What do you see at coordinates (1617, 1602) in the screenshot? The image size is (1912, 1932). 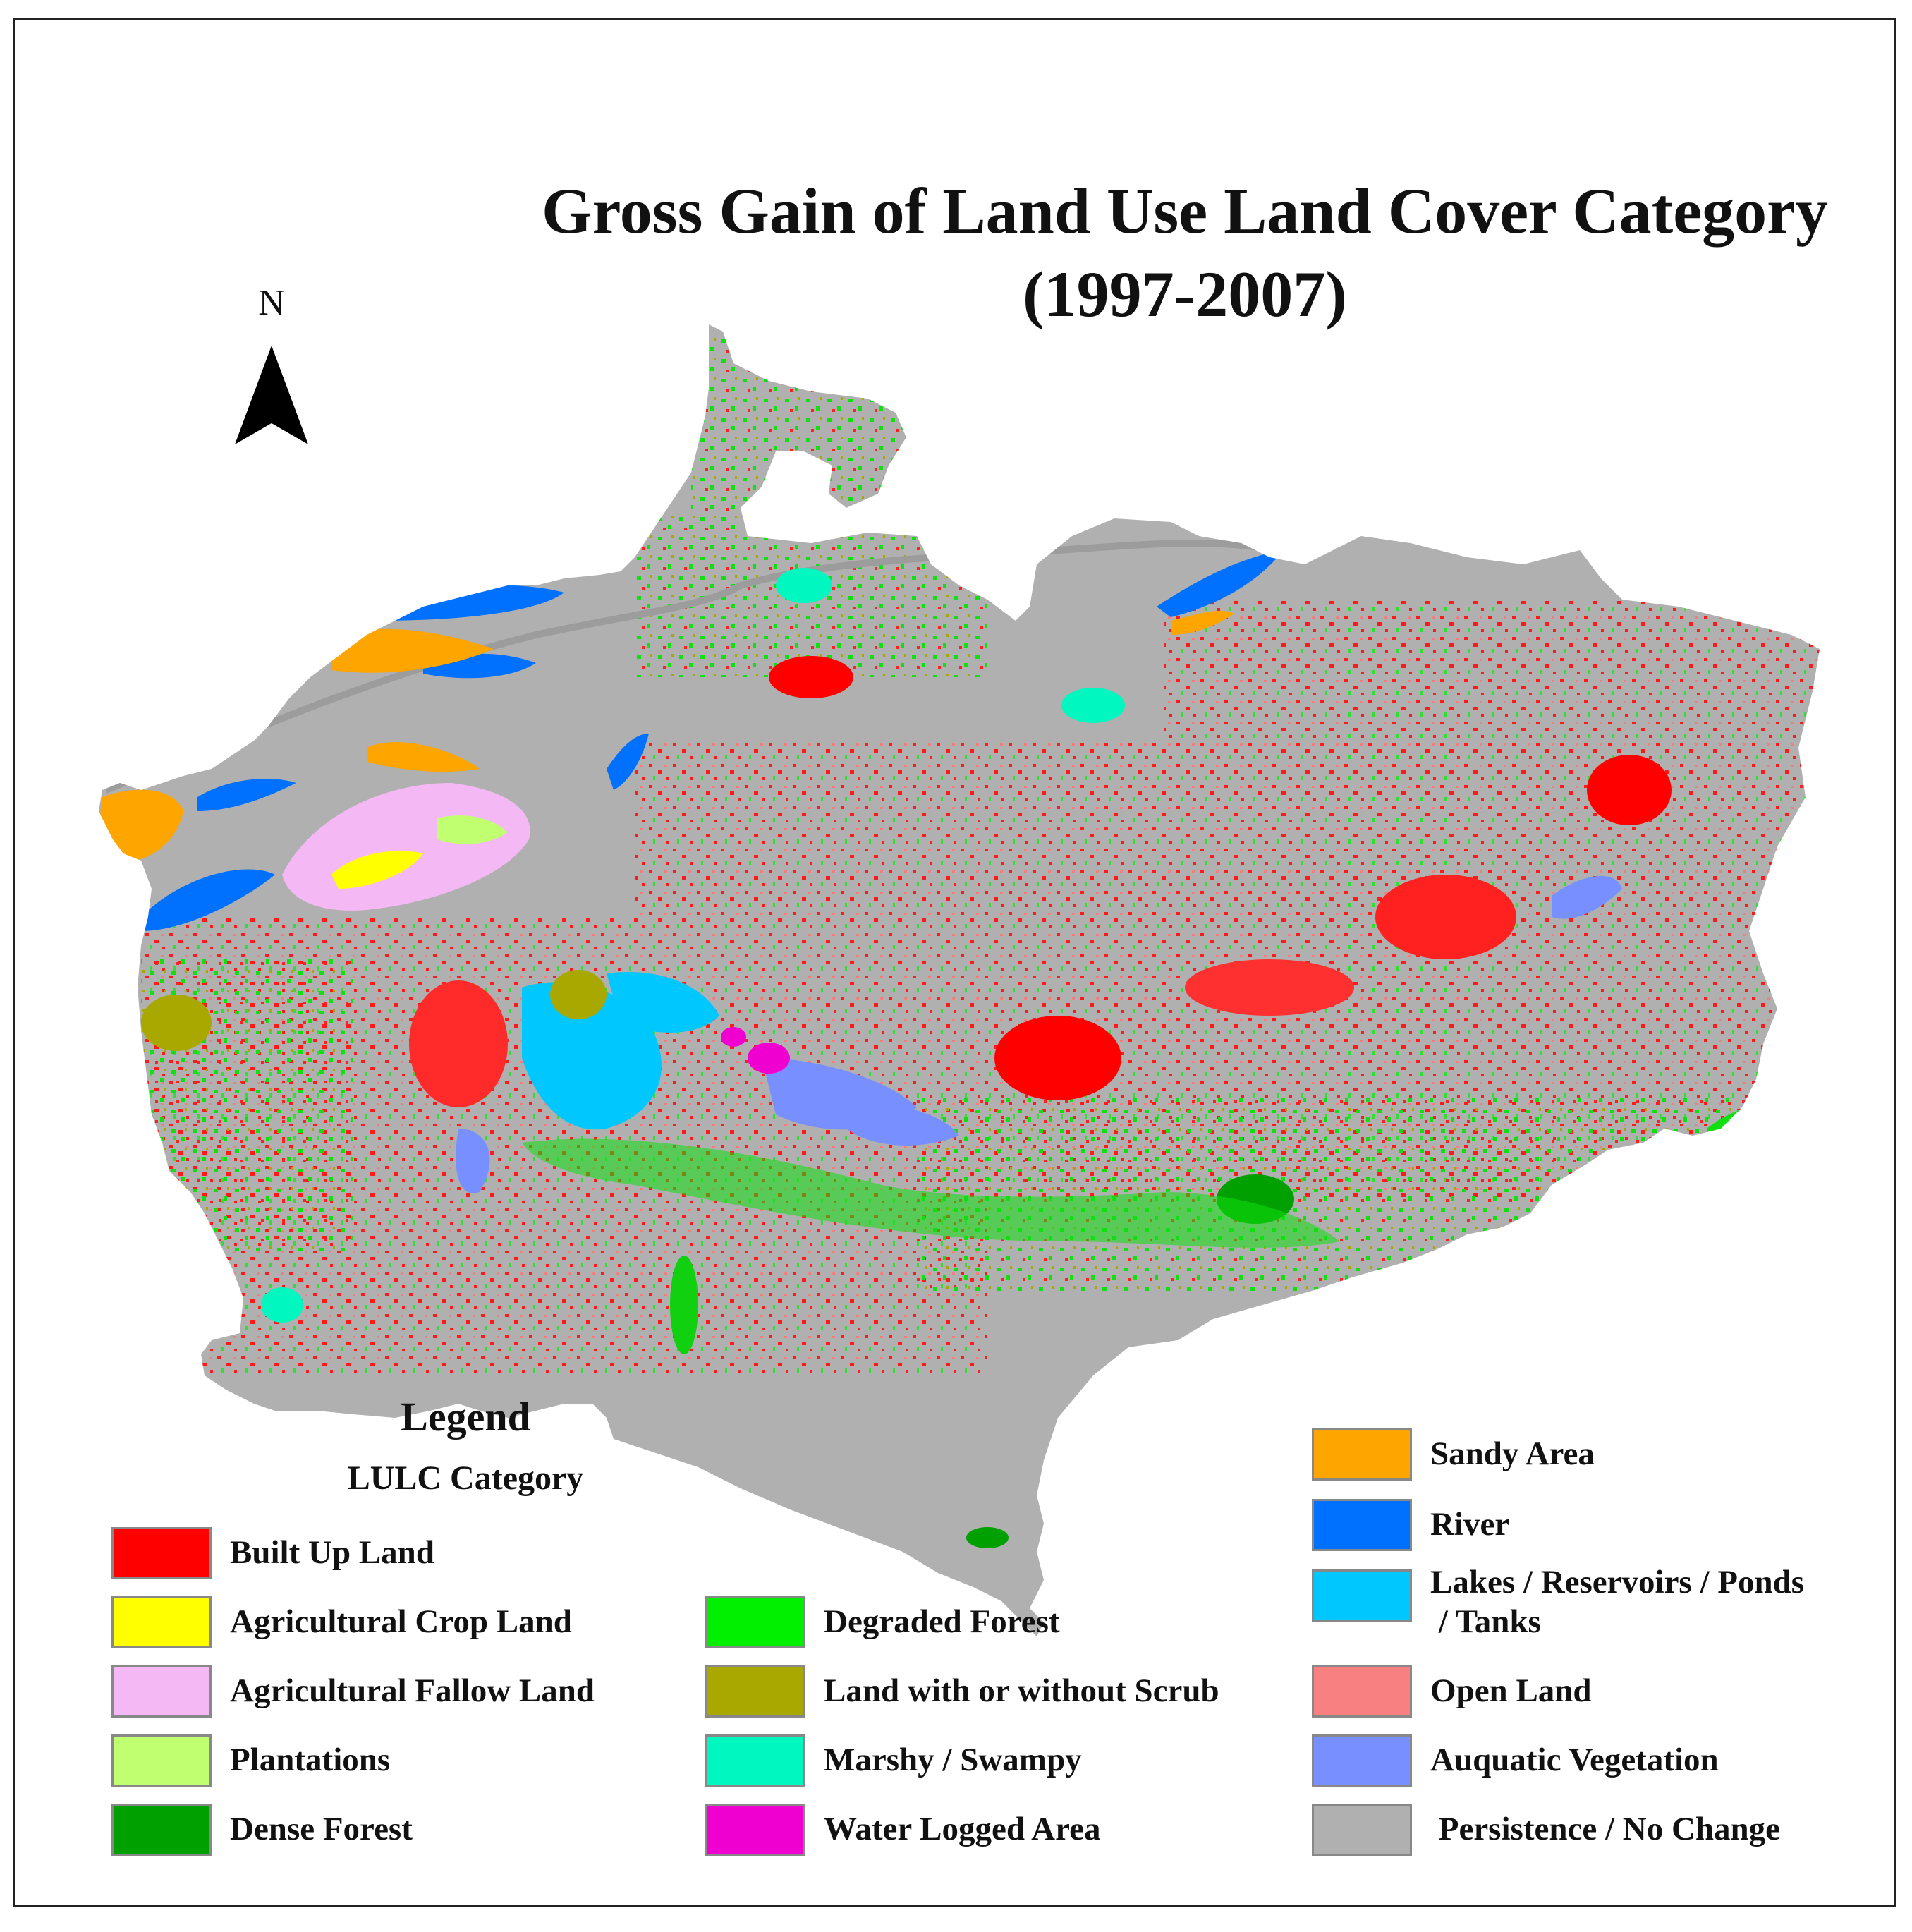 I see `legend-label: Lakes / Reservoirs / Ponds / Tanks` at bounding box center [1617, 1602].